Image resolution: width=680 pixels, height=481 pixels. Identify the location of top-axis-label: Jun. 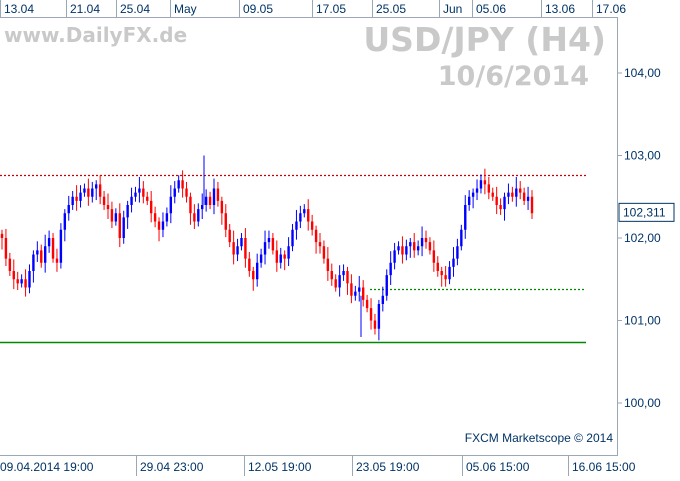
(452, 9).